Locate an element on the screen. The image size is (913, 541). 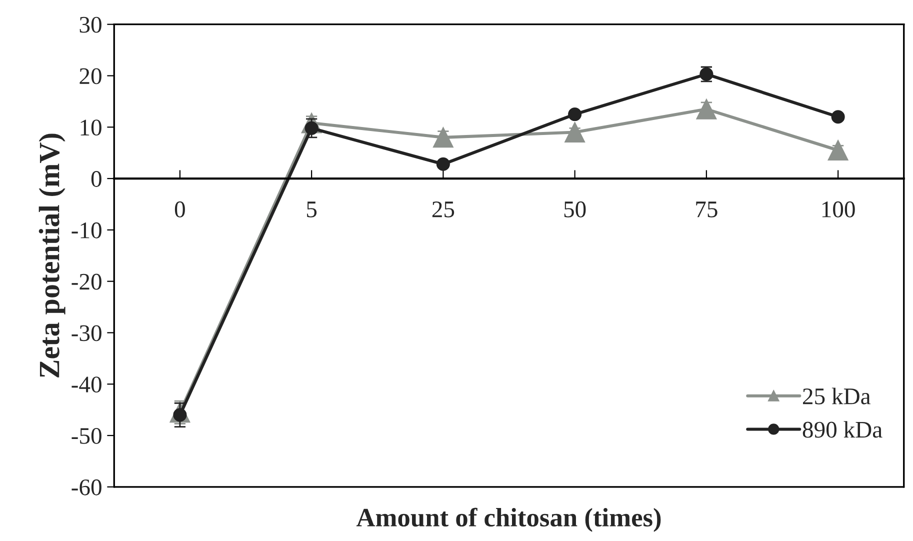
y-tick-label: -40 is located at coordinates (87, 384).